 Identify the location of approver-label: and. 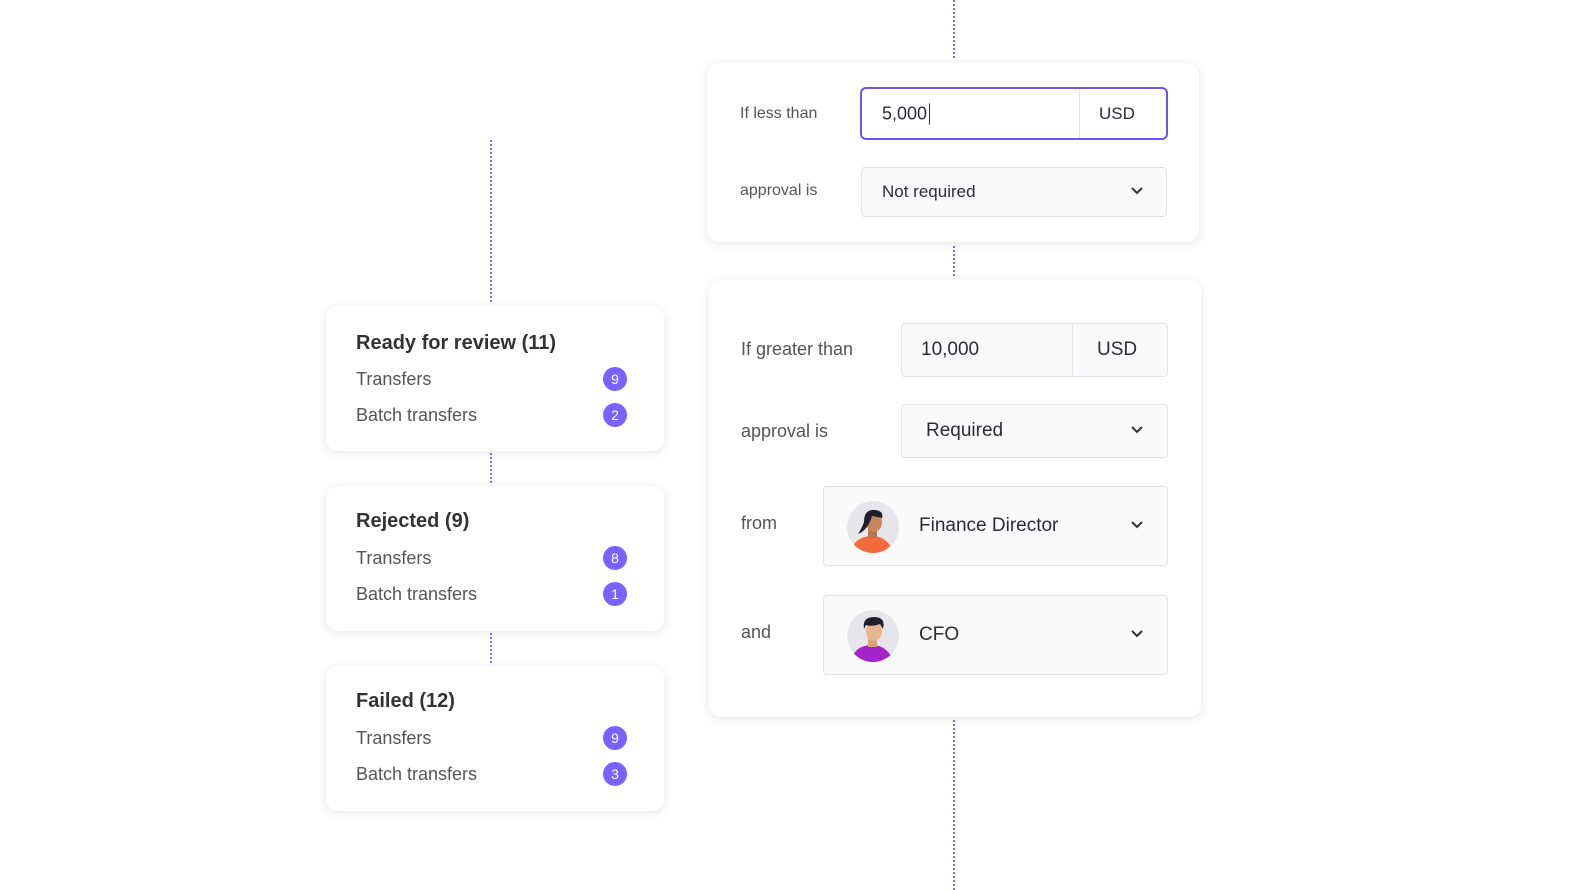
(756, 632).